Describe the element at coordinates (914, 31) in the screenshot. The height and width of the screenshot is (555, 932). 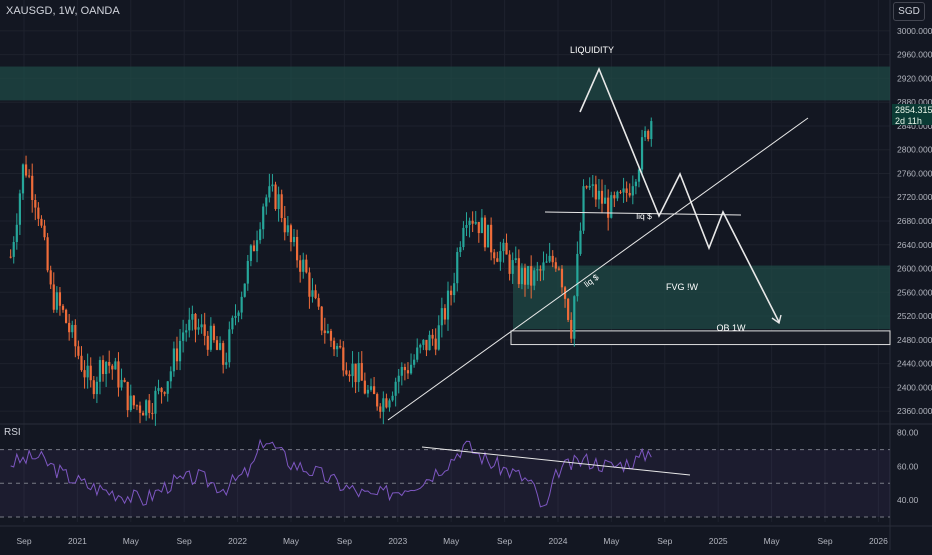
I see `price-tick-label: 3000.000` at that location.